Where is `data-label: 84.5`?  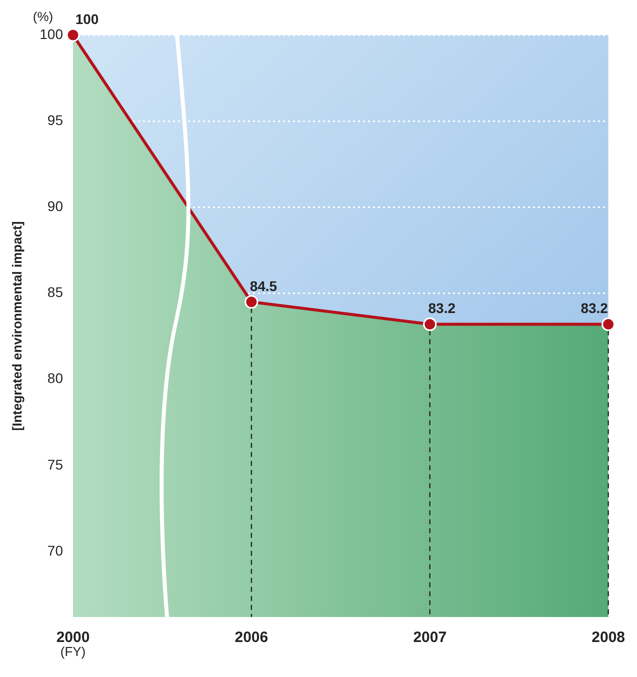 data-label: 84.5 is located at coordinates (264, 286).